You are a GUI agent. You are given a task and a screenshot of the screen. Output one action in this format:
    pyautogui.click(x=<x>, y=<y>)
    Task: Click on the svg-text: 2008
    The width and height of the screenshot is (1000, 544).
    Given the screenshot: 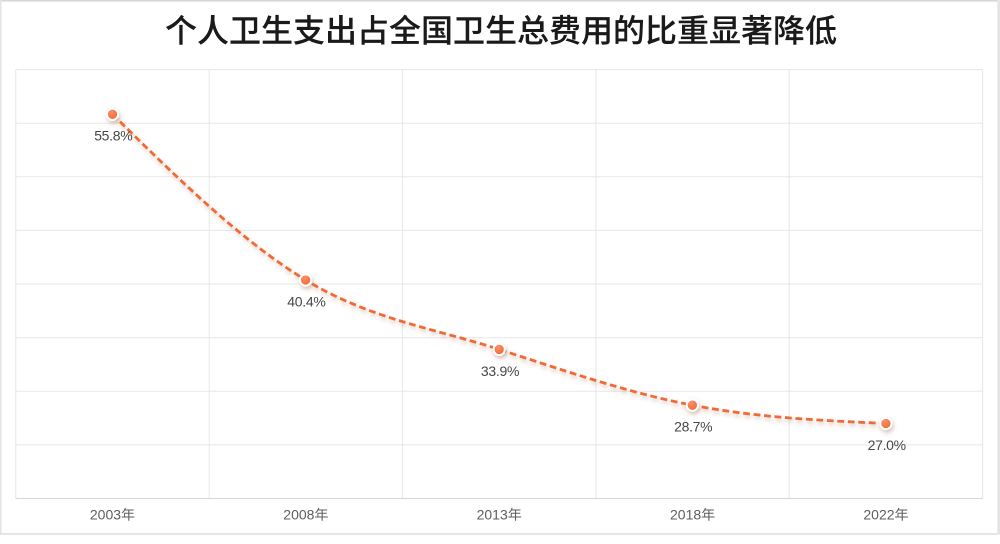 What is the action you would take?
    pyautogui.click(x=298, y=515)
    